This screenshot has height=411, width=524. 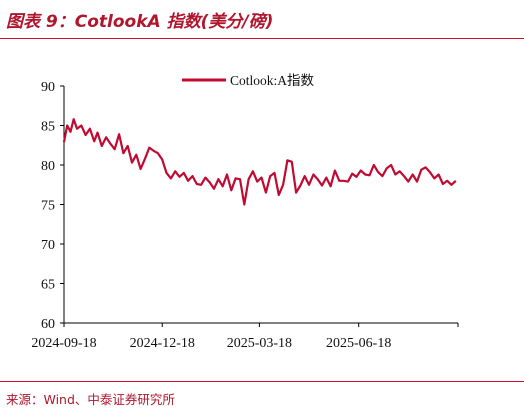 I want to click on figure-title: 图表 9：CotlookA 指数(美分/磅), so click(x=140, y=22).